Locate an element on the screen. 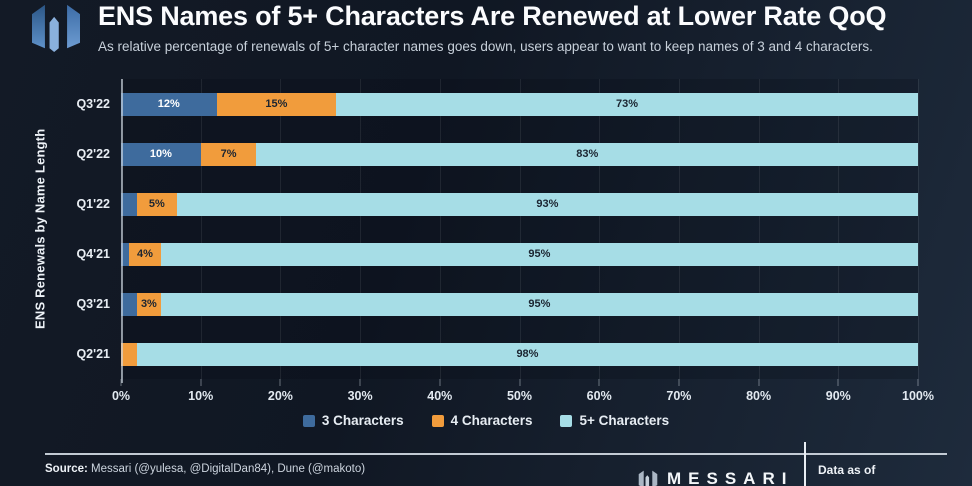 Image resolution: width=972 pixels, height=486 pixels. bar-track: 5% 93% is located at coordinates (519, 204).